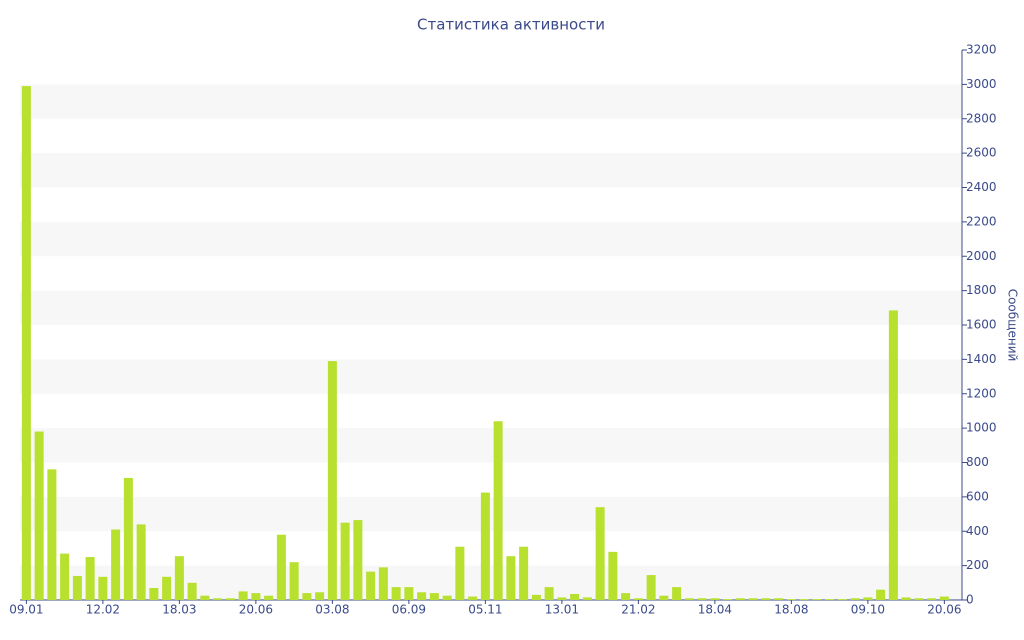 Image resolution: width=1024 pixels, height=640 pixels. I want to click on x-tick-label: 18.08, so click(791, 610).